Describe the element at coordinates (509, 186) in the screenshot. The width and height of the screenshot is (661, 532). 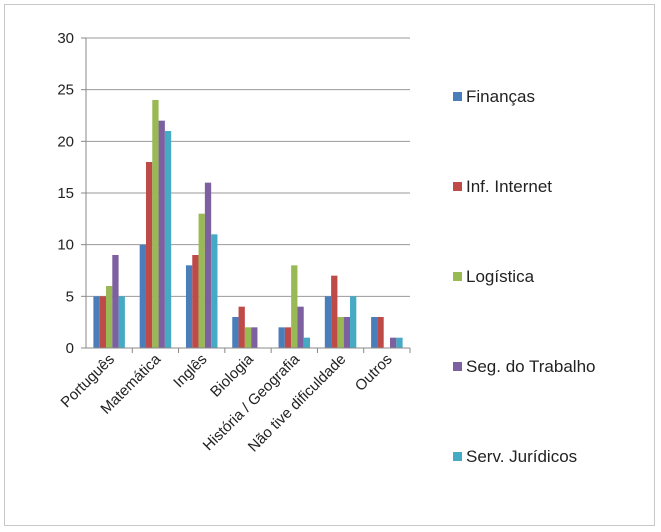
I see `legend-label: Inf. Internet` at that location.